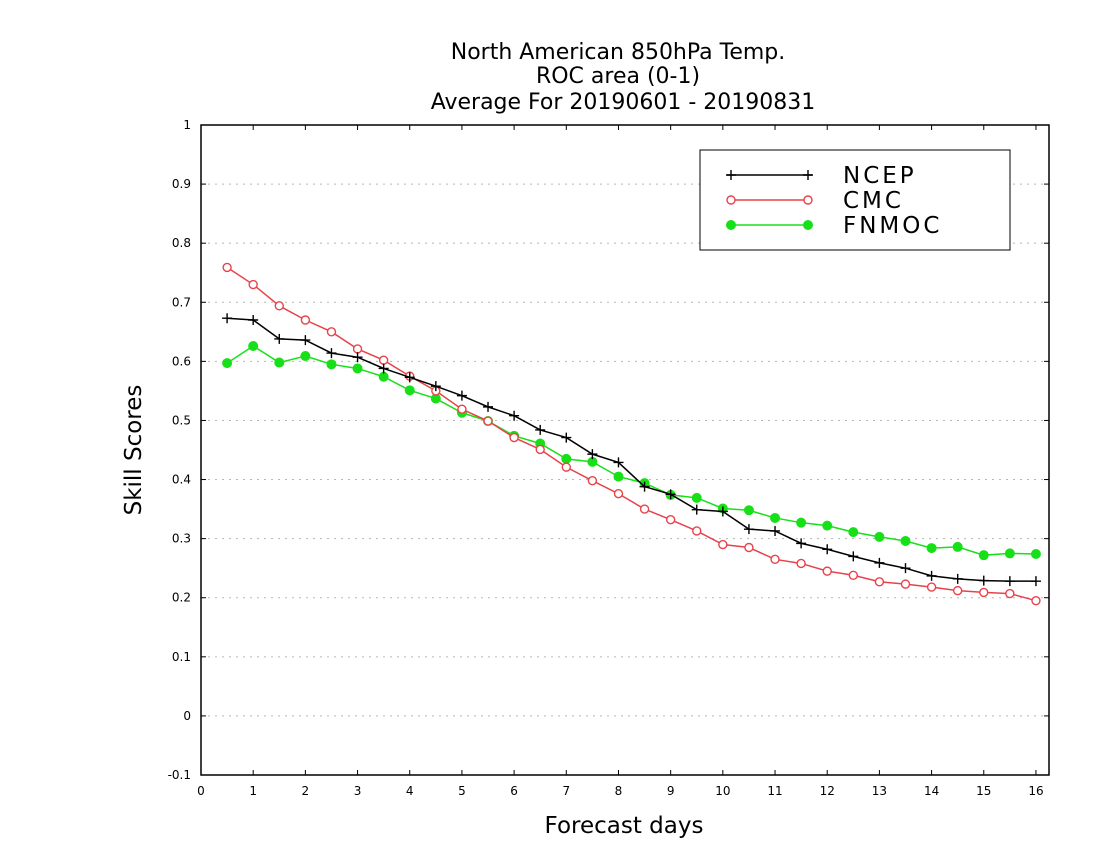 The width and height of the screenshot is (1100, 850). What do you see at coordinates (181, 302) in the screenshot?
I see `y-tick-label: 0.7` at bounding box center [181, 302].